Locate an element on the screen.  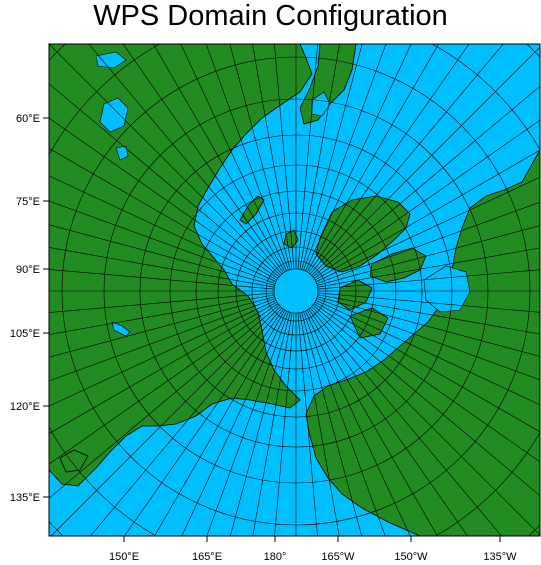
caspian-sea is located at coordinates (114, 115).